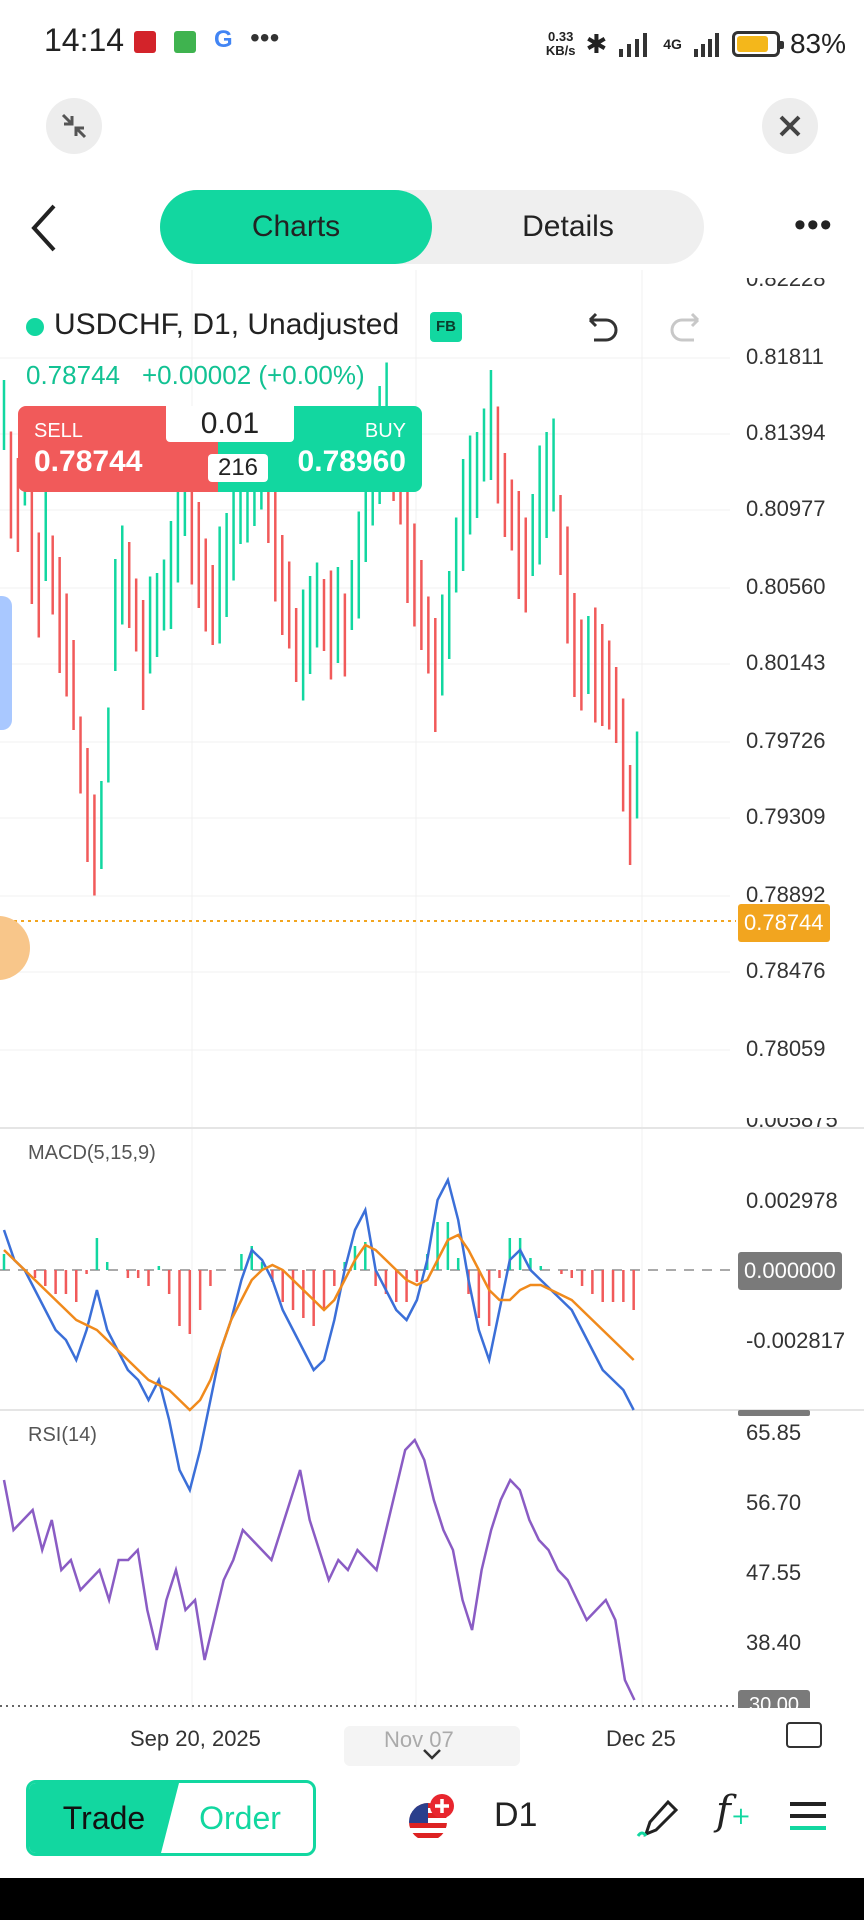 The width and height of the screenshot is (864, 1920). Describe the element at coordinates (633, 45) in the screenshot. I see `signal-icon` at that location.